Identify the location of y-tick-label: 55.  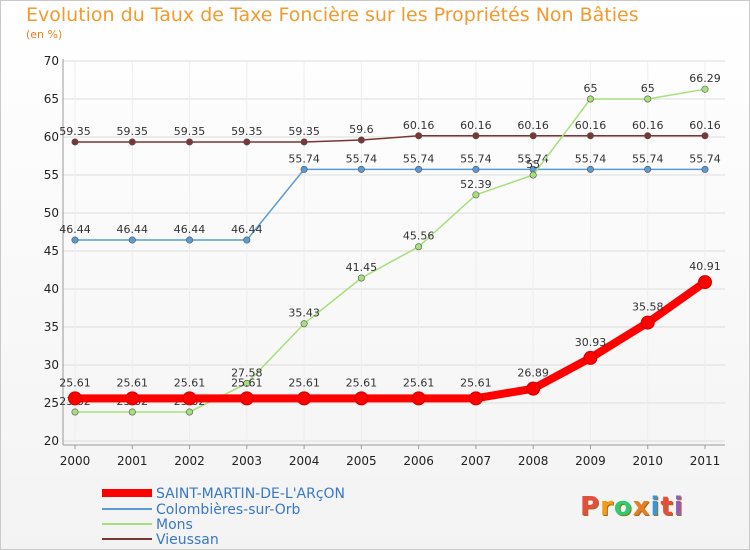
(51, 175).